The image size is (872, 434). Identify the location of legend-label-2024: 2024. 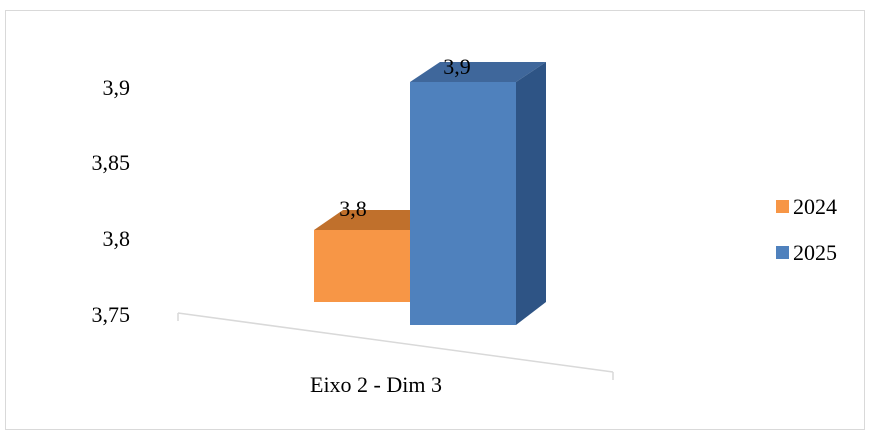
(815, 206).